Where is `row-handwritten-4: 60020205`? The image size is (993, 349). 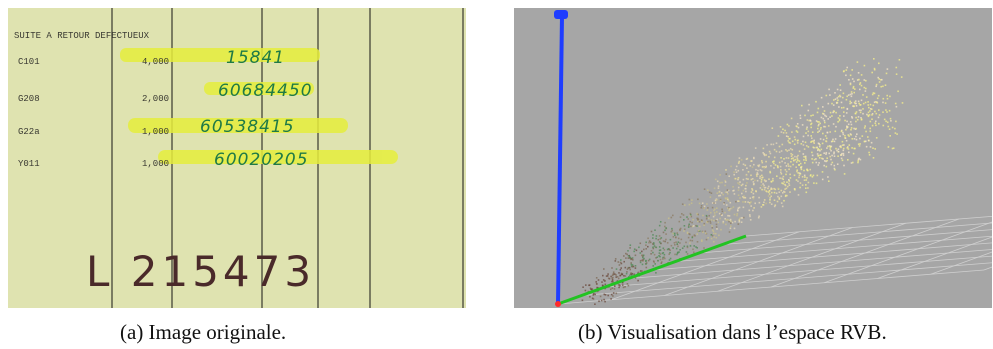 row-handwritten-4: 60020205 is located at coordinates (261, 160).